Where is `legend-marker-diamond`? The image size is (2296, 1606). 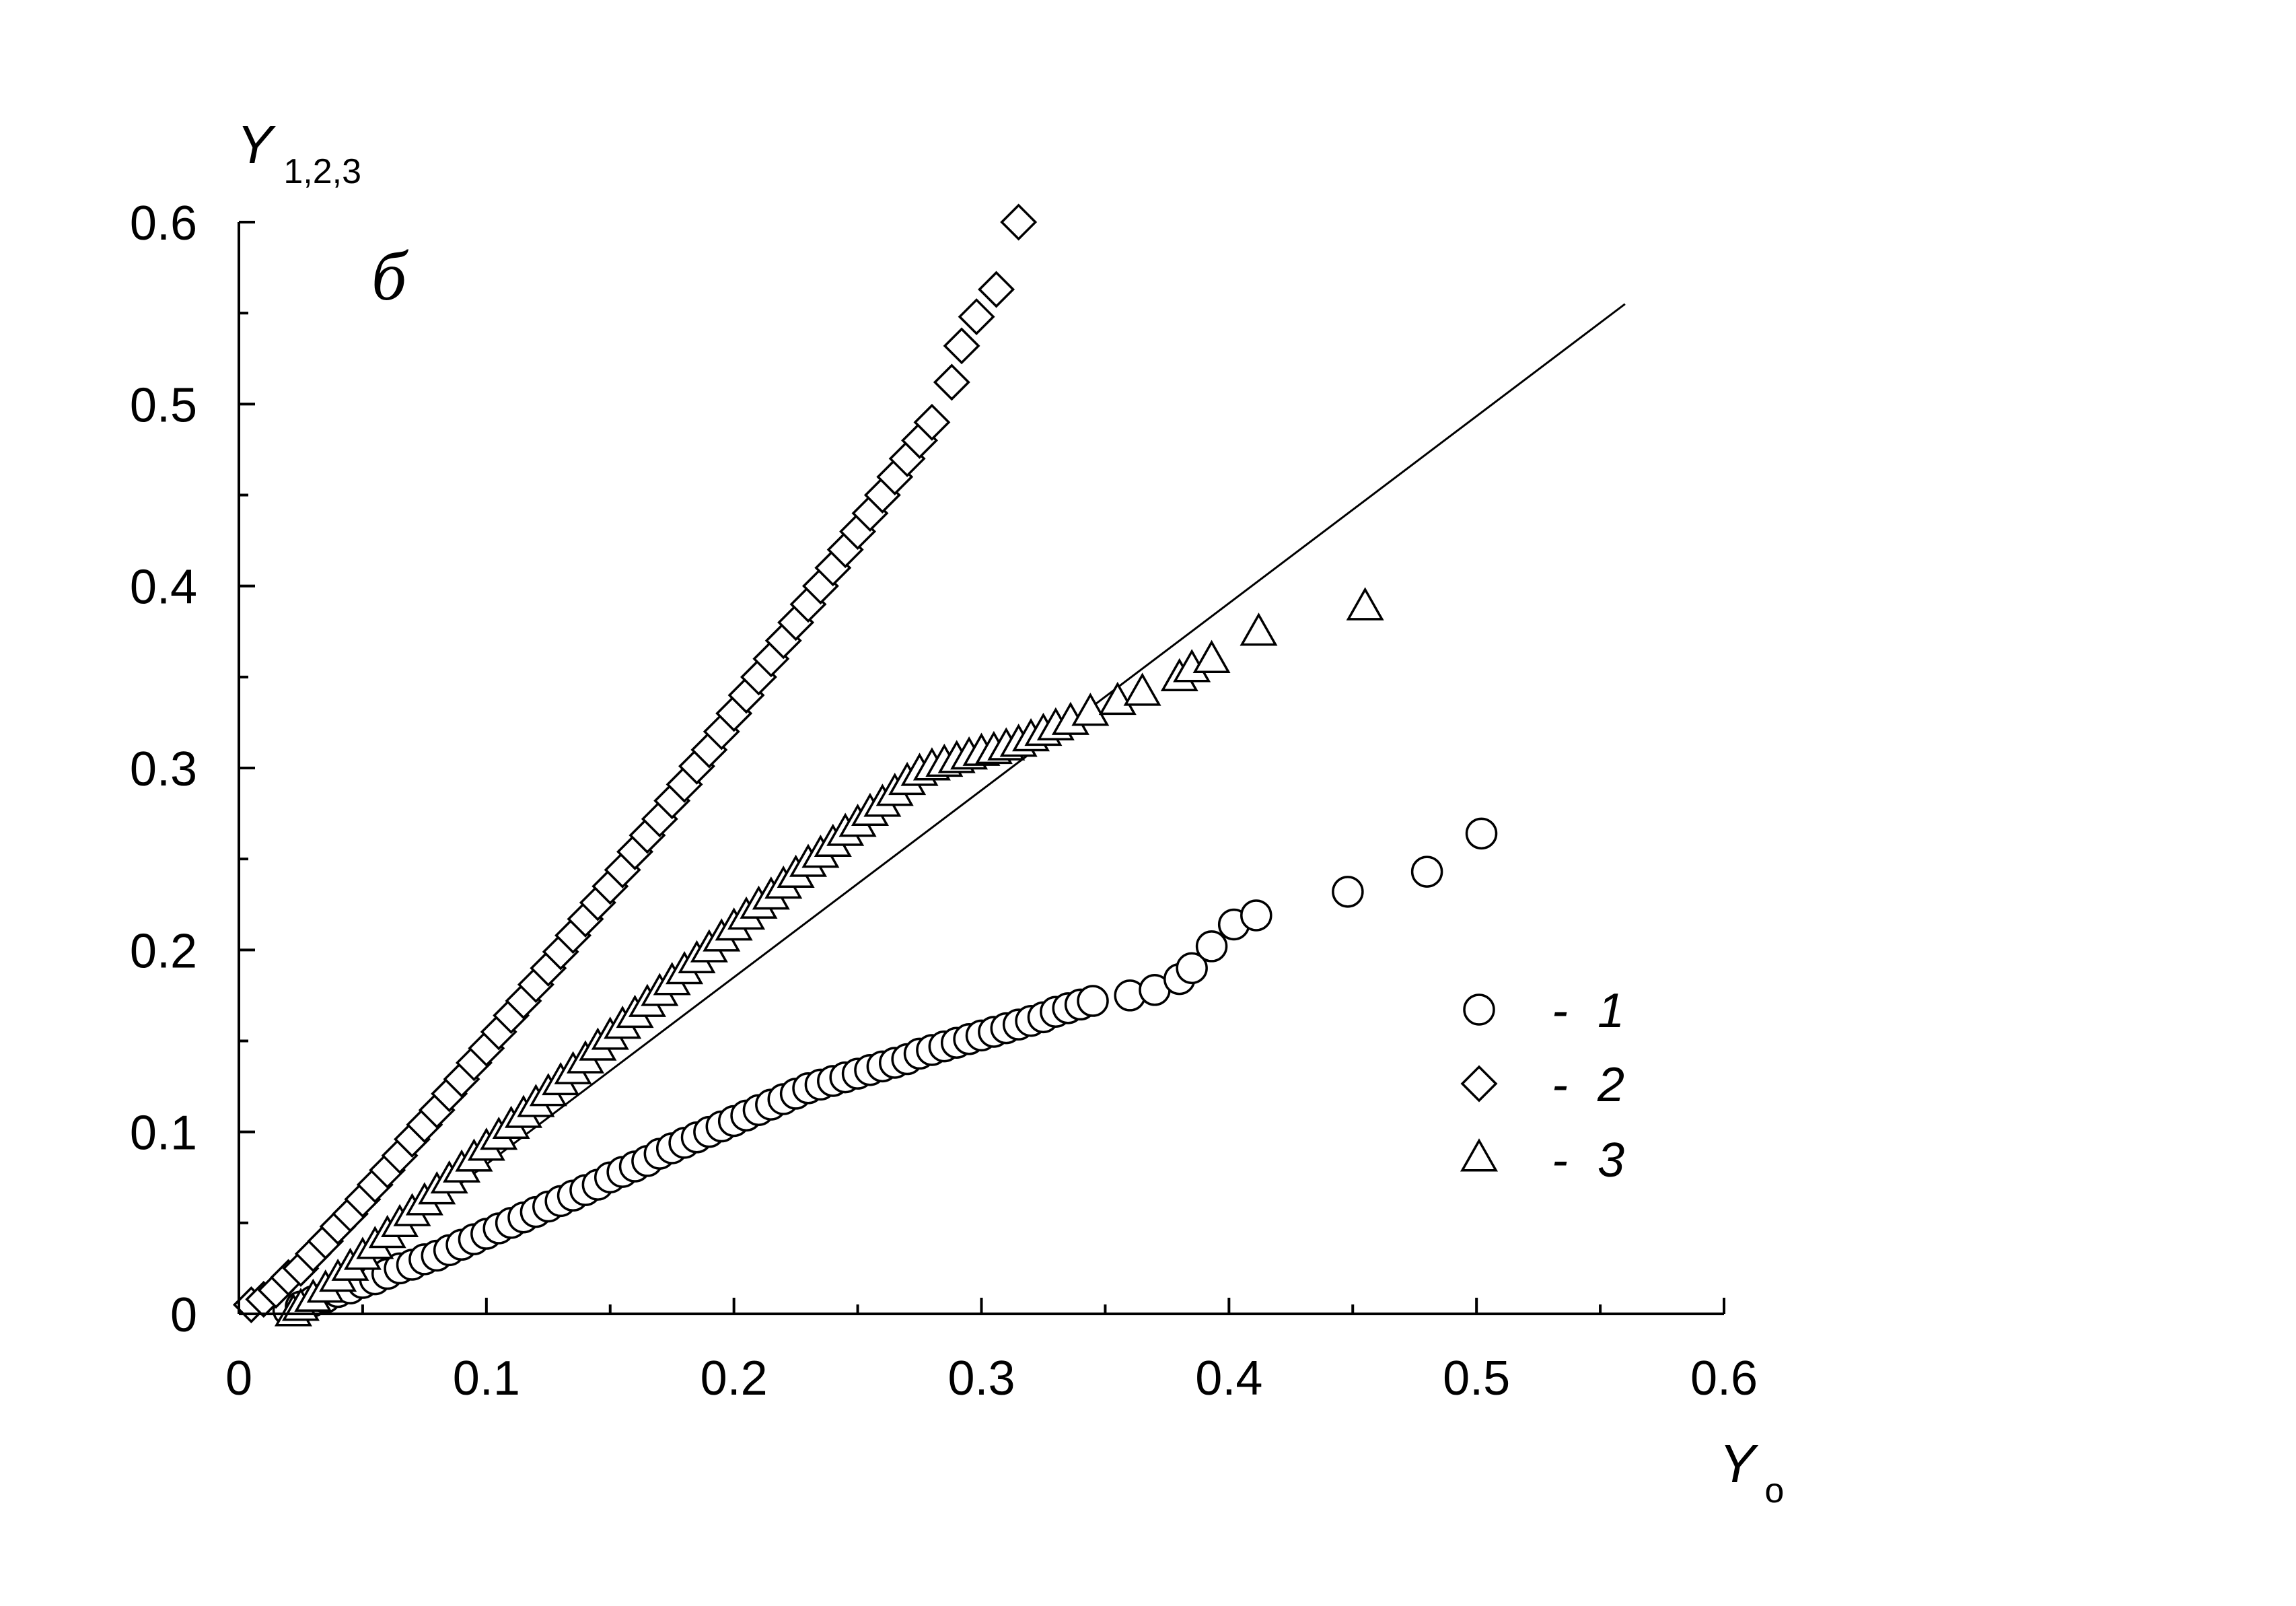 legend-marker-diamond is located at coordinates (1479, 1084).